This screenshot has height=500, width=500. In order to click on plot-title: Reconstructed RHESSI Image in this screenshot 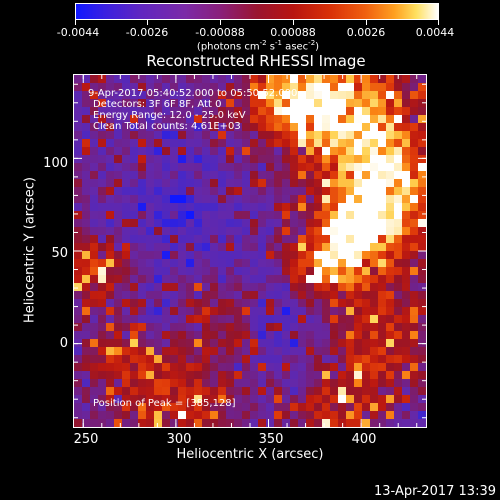, I will do `click(256, 61)`.